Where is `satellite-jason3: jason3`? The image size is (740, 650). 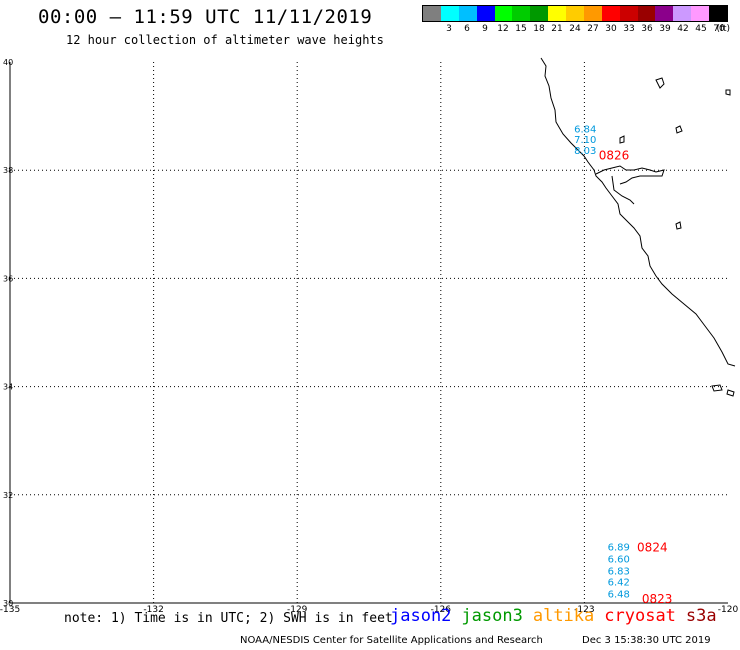
satellite-jason3: jason3 is located at coordinates (492, 616).